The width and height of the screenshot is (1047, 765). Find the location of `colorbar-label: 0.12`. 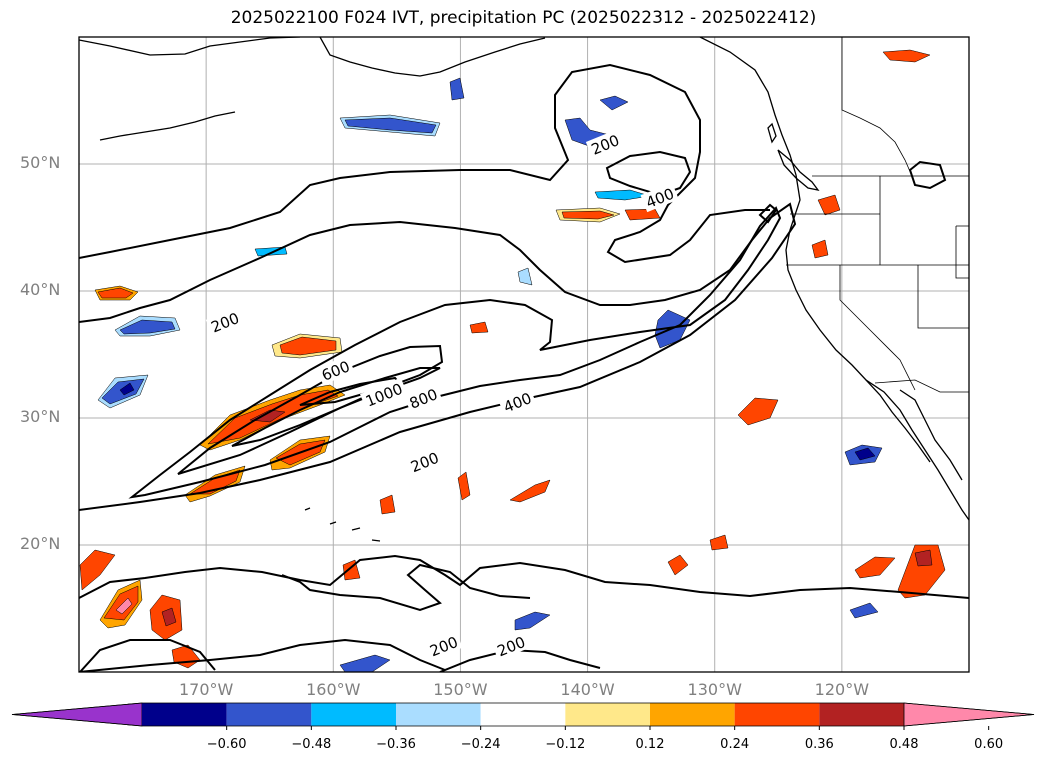

colorbar-label: 0.12 is located at coordinates (650, 744).